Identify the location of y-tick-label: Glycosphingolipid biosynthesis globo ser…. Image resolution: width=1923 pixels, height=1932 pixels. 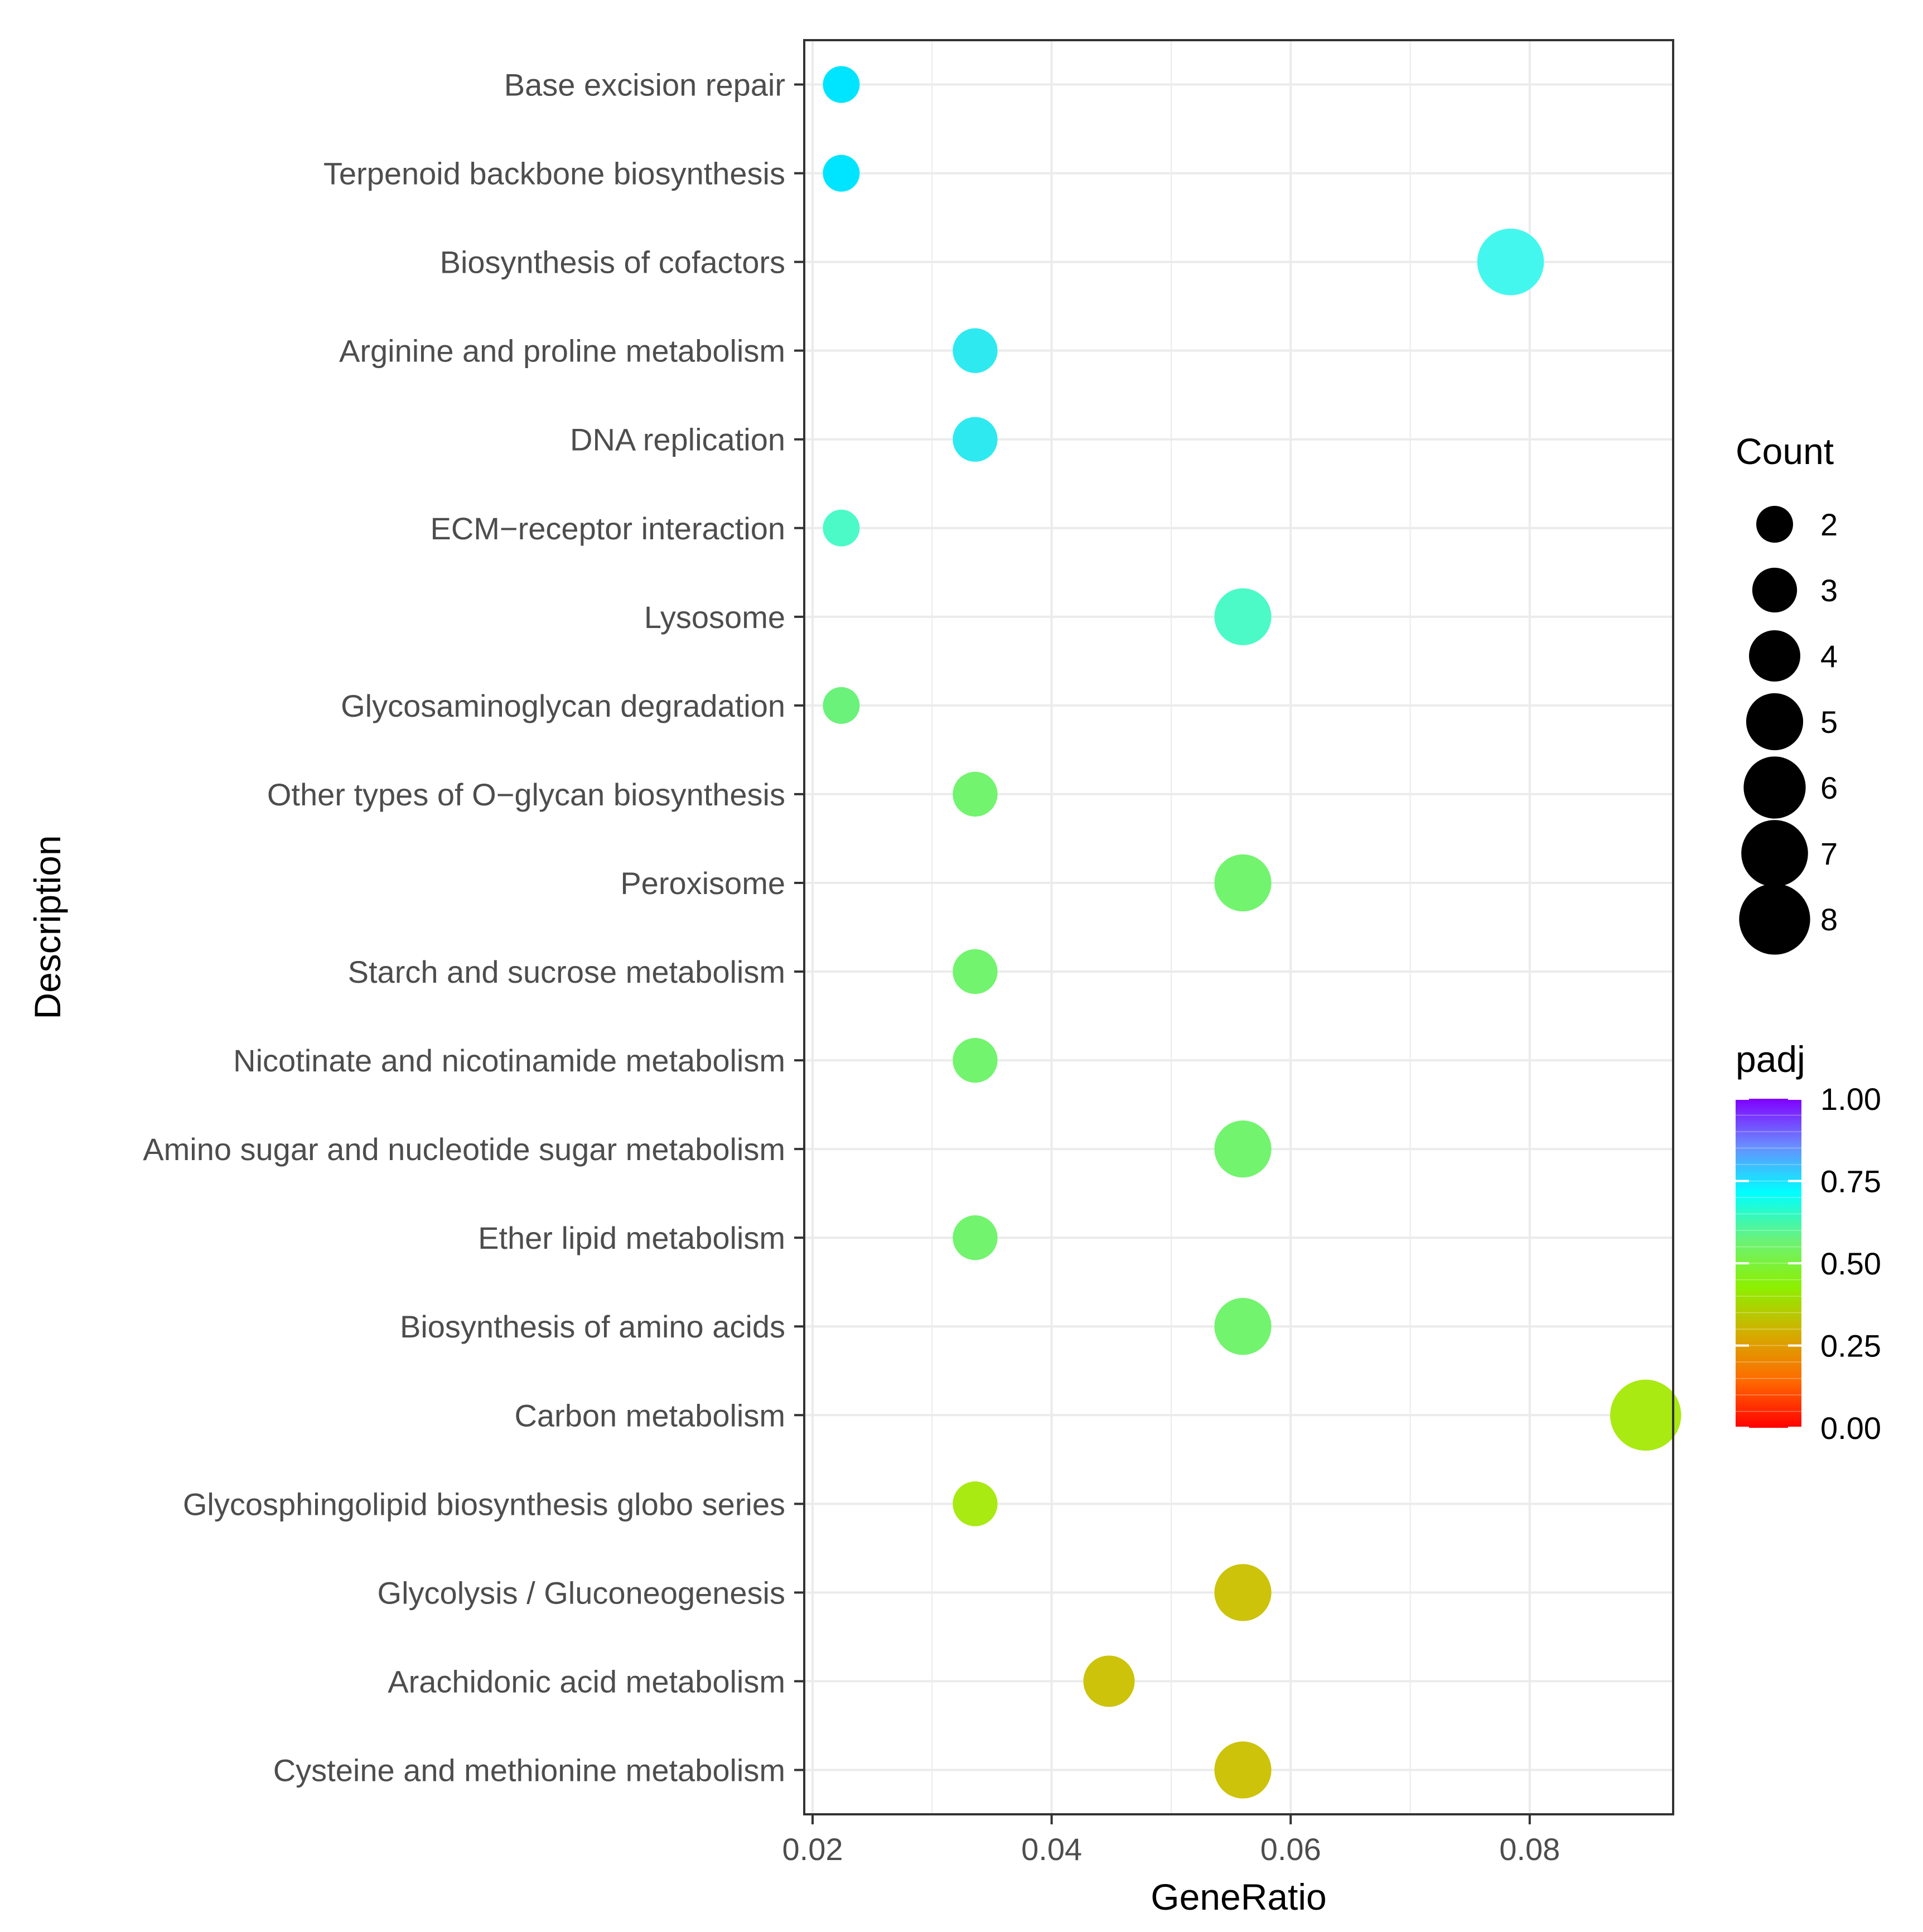
(484, 1504).